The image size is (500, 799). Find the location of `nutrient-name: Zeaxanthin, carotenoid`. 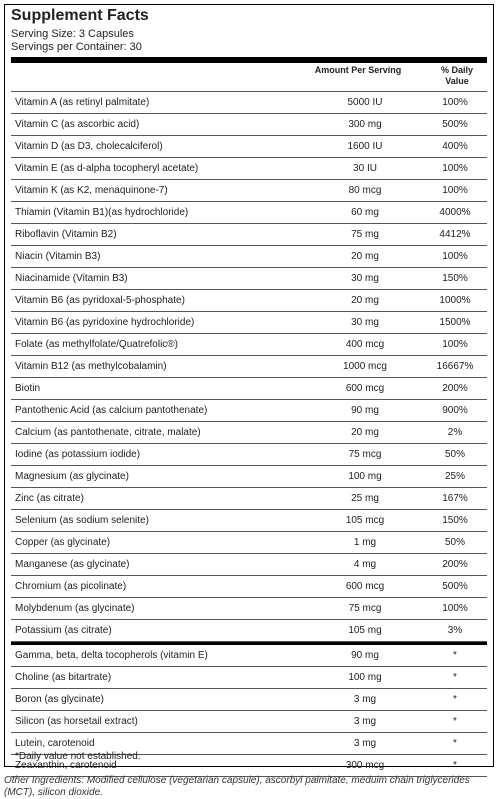

nutrient-name: Zeaxanthin, carotenoid is located at coordinates (66, 765).